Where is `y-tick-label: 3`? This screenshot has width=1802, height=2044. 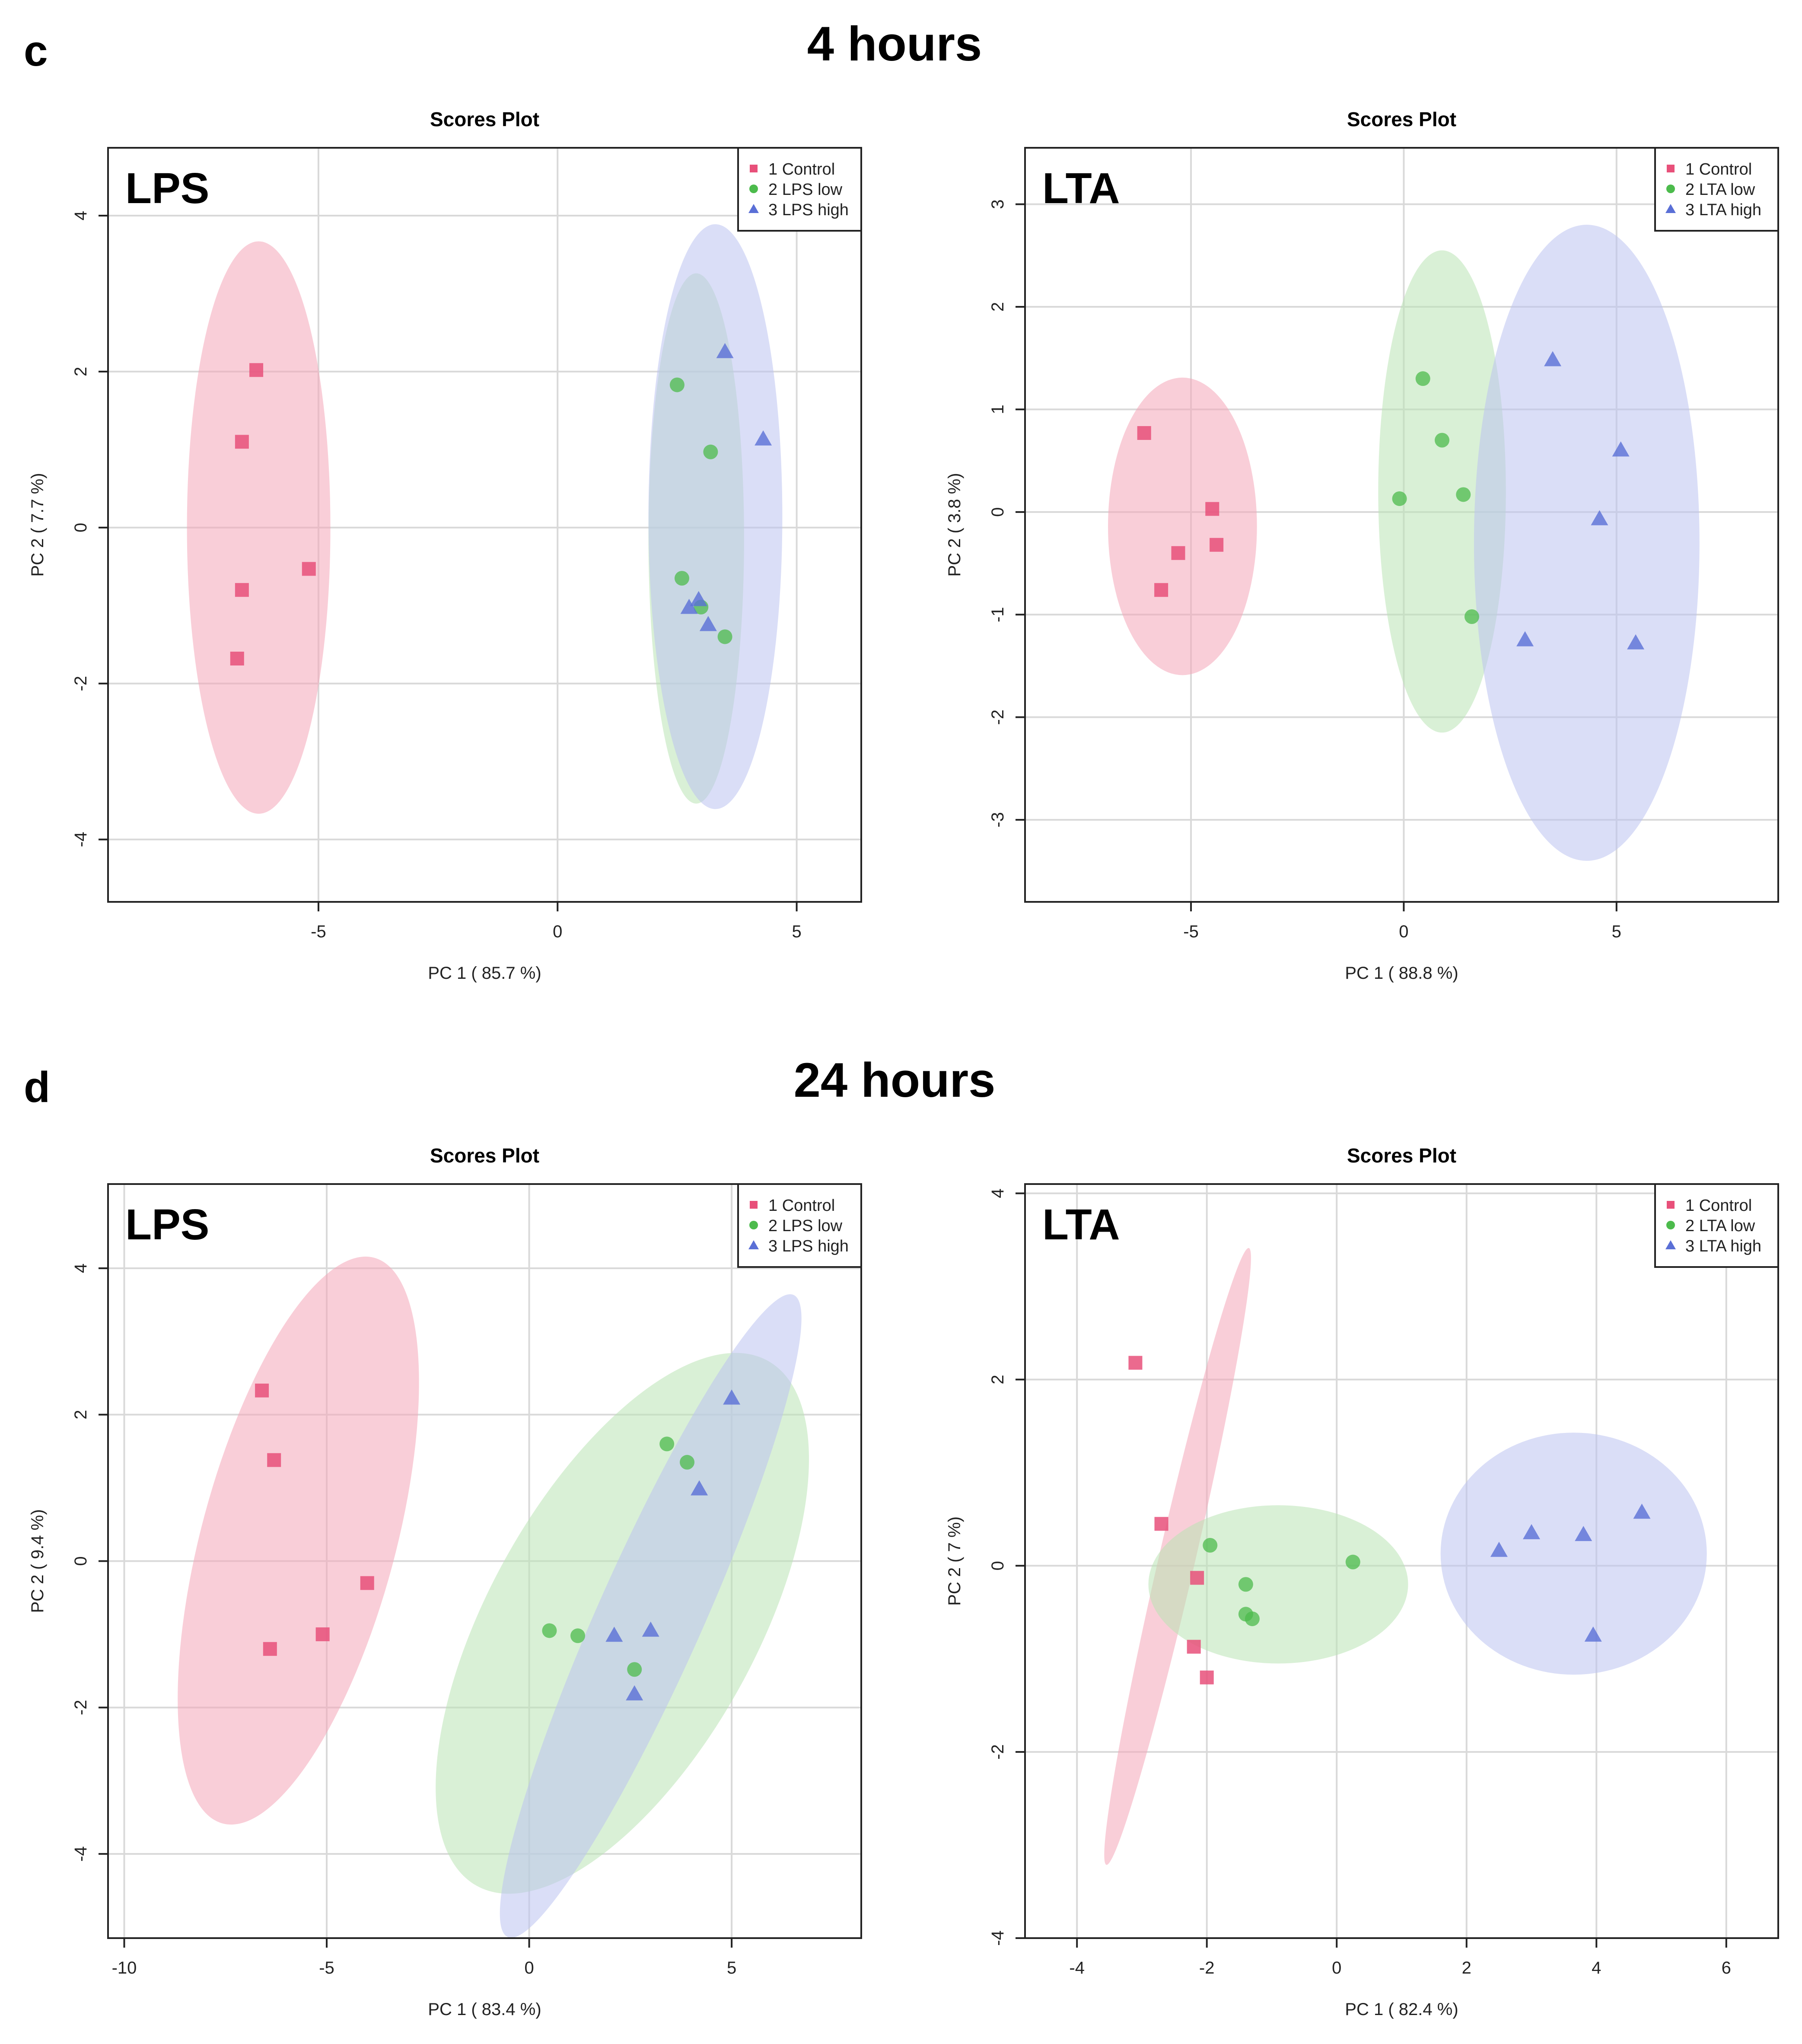 y-tick-label: 3 is located at coordinates (997, 204).